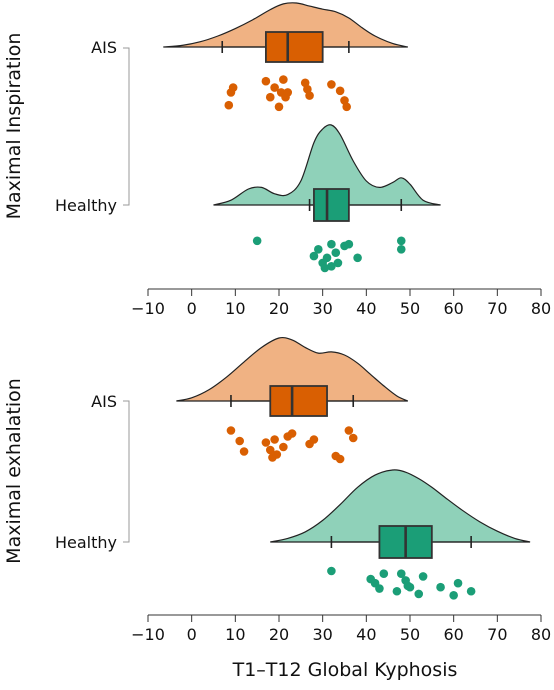  I want to click on x-axis-title: T1–T12 Global Kyphosis, so click(345, 670).